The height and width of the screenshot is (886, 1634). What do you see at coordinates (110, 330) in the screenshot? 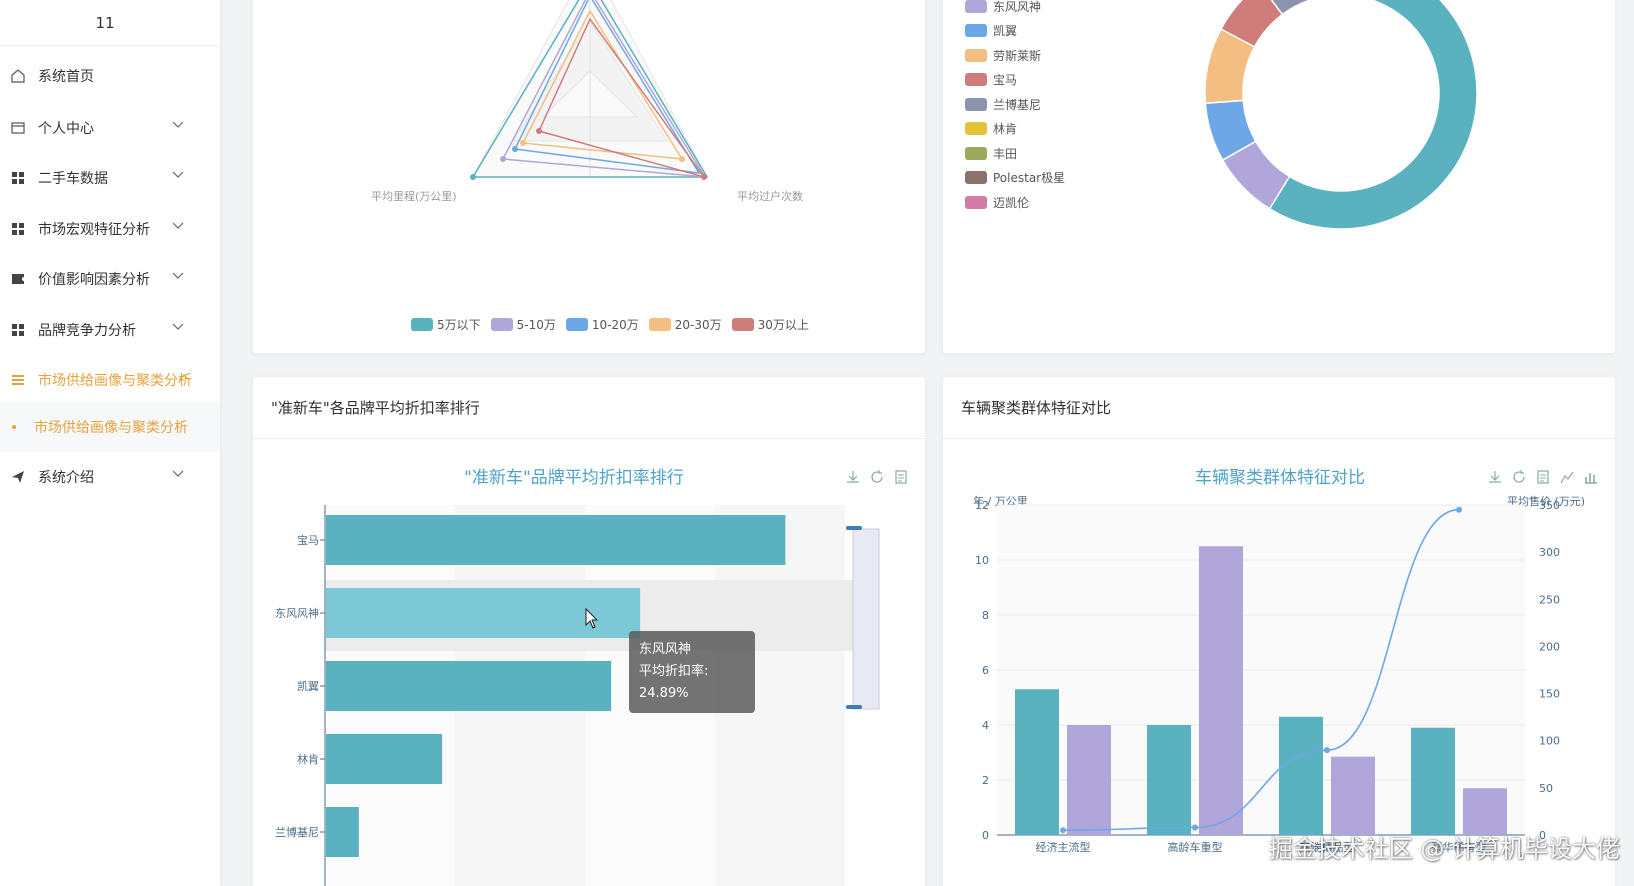
I see `sidebar-item-brand-competition: 品牌竞争力分析` at bounding box center [110, 330].